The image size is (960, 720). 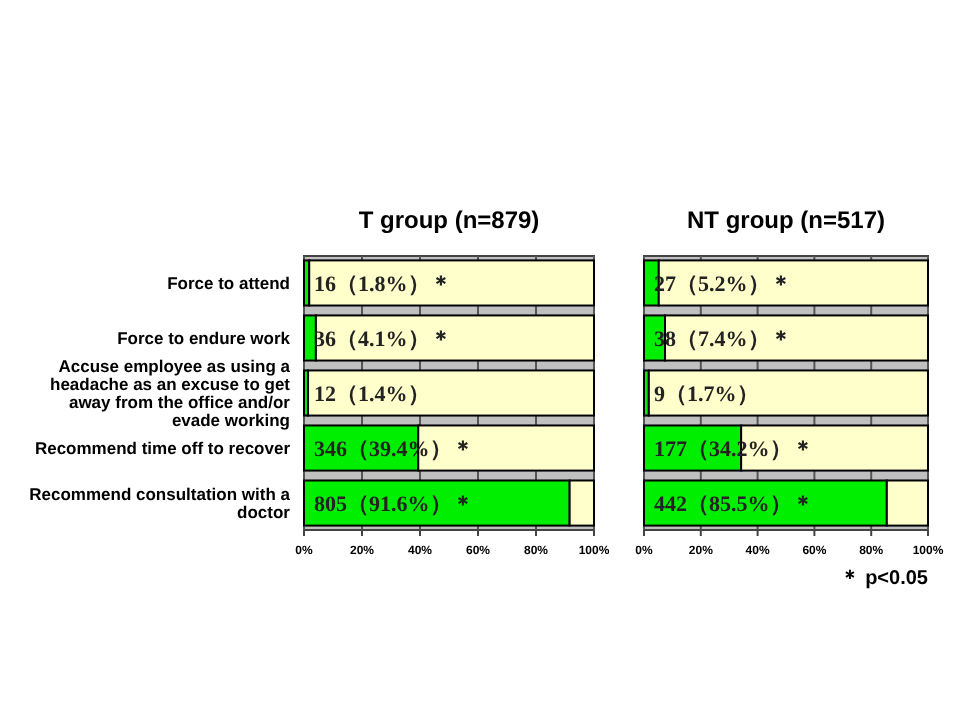 What do you see at coordinates (204, 337) in the screenshot?
I see `y-tick-label: Force to endure work` at bounding box center [204, 337].